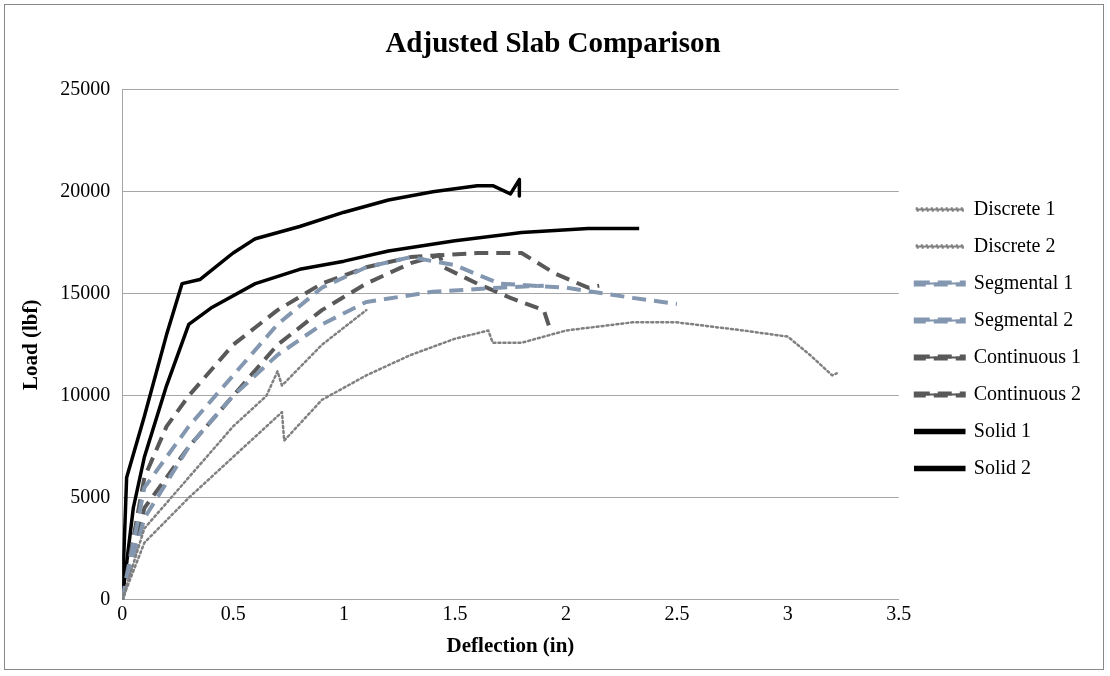 This screenshot has width=1110, height=676. Describe the element at coordinates (1002, 466) in the screenshot. I see `legend-label: Solid 2` at that location.